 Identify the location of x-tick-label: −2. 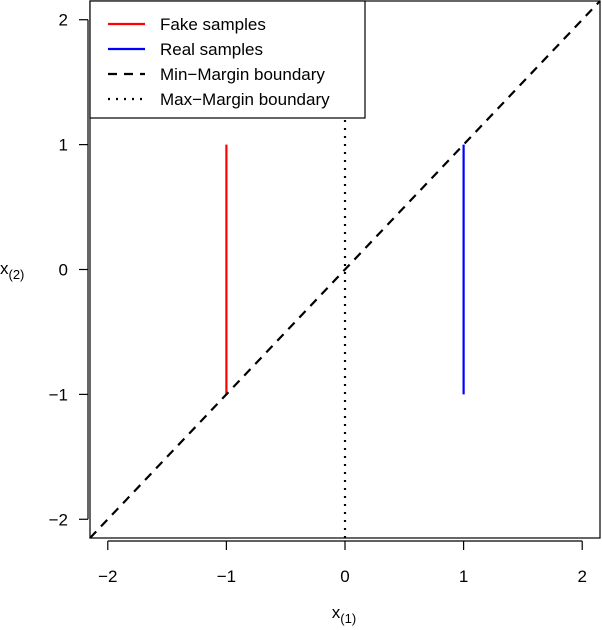
(107, 576).